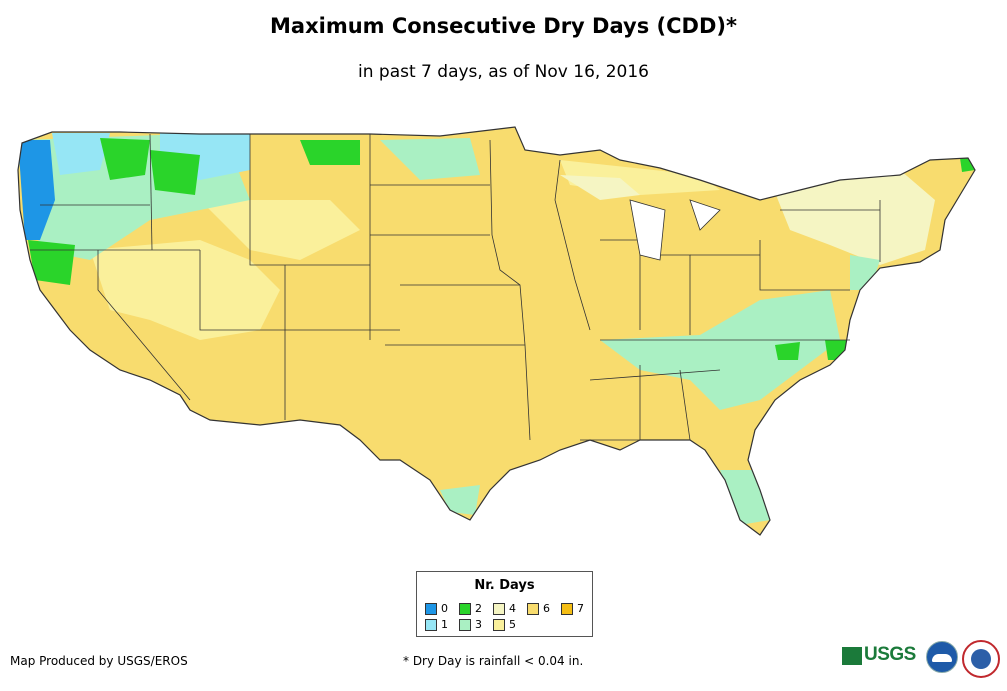  Describe the element at coordinates (125, 159) in the screenshot. I see `class-2-cascades` at that location.